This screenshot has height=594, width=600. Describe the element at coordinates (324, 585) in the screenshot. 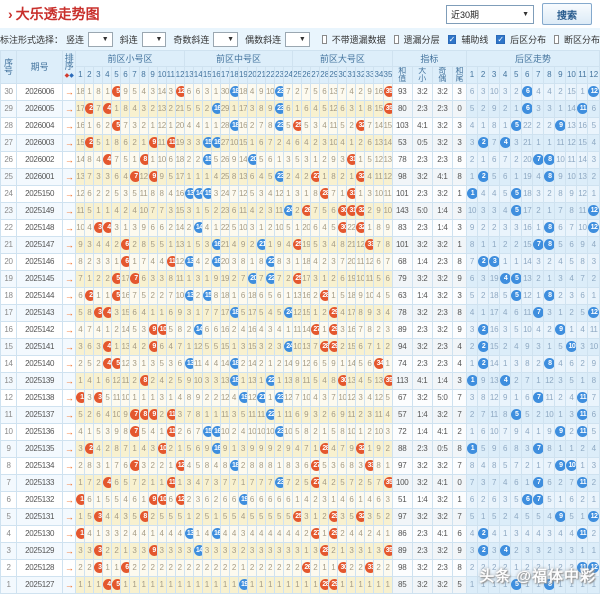

I see `front-miss-cell: 28` at that location.